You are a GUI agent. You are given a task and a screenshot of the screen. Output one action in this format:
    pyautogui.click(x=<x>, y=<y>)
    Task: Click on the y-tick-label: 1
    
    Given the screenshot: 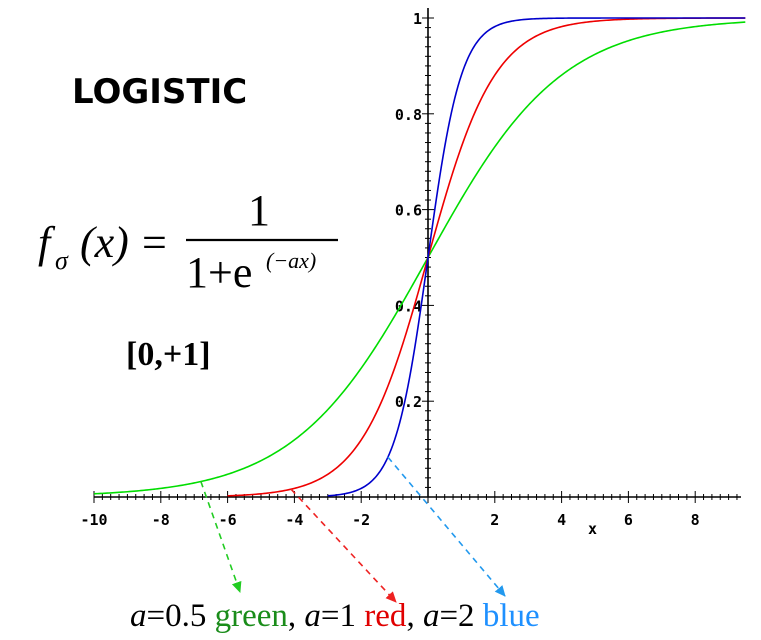 What is the action you would take?
    pyautogui.click(x=417, y=19)
    